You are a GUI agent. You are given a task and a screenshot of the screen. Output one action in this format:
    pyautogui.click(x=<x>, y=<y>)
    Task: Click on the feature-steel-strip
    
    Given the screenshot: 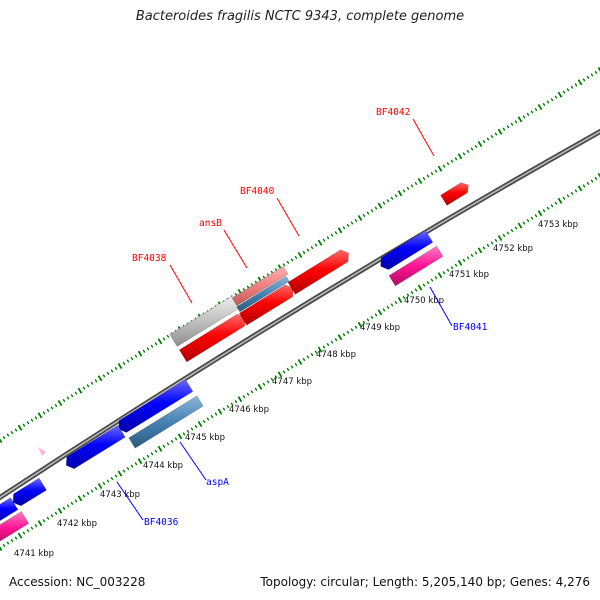 What is the action you would take?
    pyautogui.click(x=263, y=294)
    